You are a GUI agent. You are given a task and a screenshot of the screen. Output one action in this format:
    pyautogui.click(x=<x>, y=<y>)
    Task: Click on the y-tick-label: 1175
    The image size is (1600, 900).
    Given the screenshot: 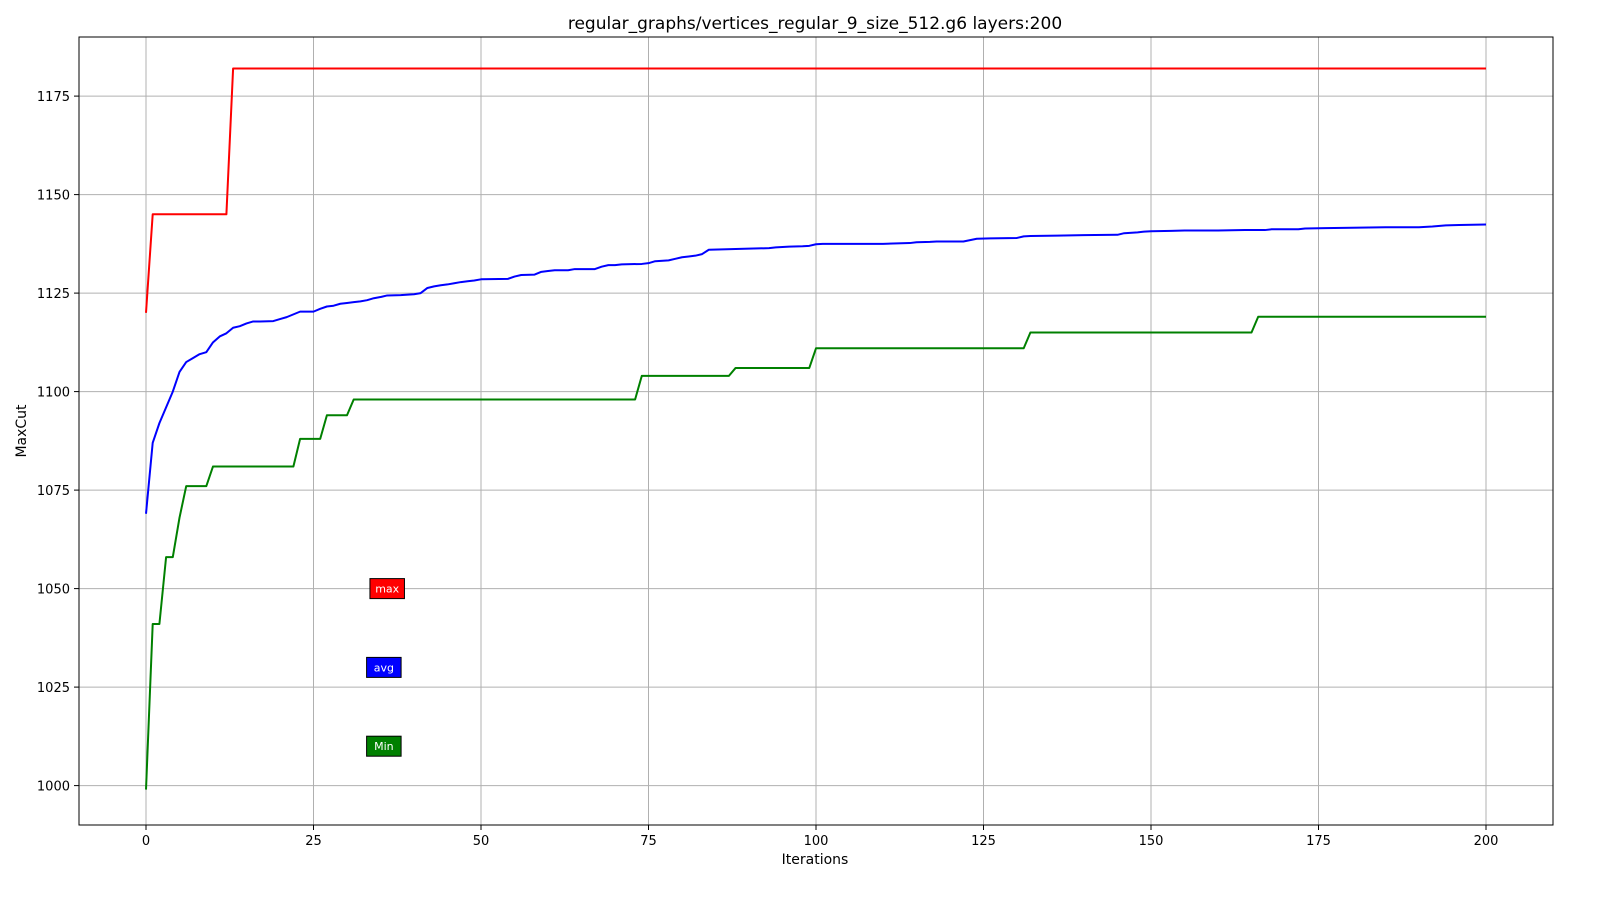 What is the action you would take?
    pyautogui.click(x=53, y=97)
    